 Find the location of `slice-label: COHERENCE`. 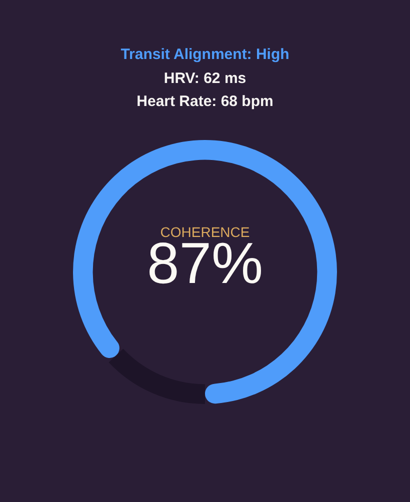

slice-label: COHERENCE is located at coordinates (205, 232).